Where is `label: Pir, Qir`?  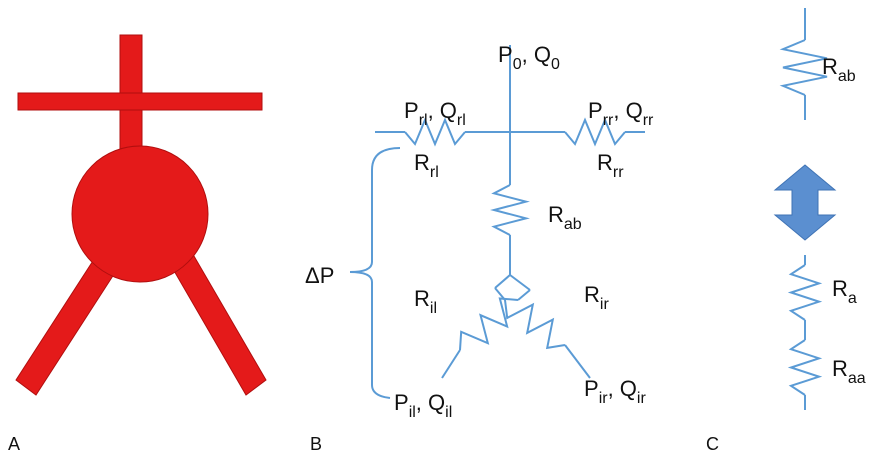 label: Pir, Qir is located at coordinates (615, 391).